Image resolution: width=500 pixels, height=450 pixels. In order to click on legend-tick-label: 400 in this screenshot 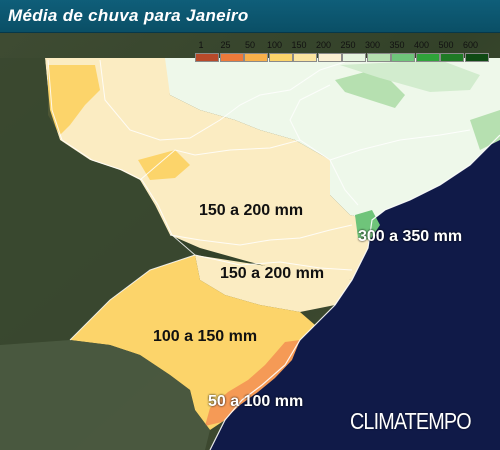, I will do `click(421, 45)`.